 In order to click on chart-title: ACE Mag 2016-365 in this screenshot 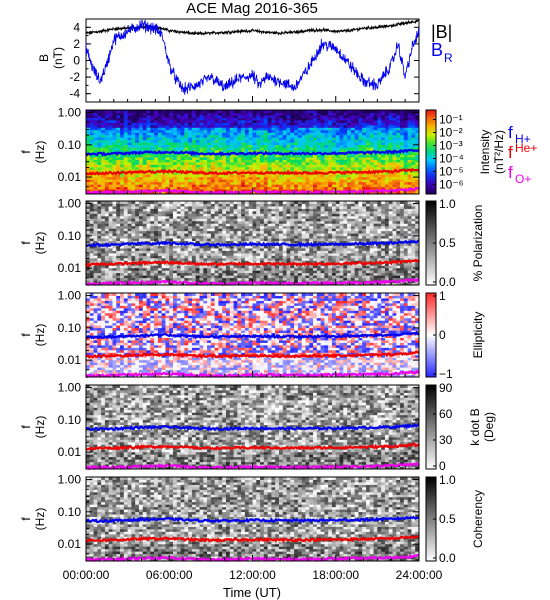, I will do `click(252, 8)`.